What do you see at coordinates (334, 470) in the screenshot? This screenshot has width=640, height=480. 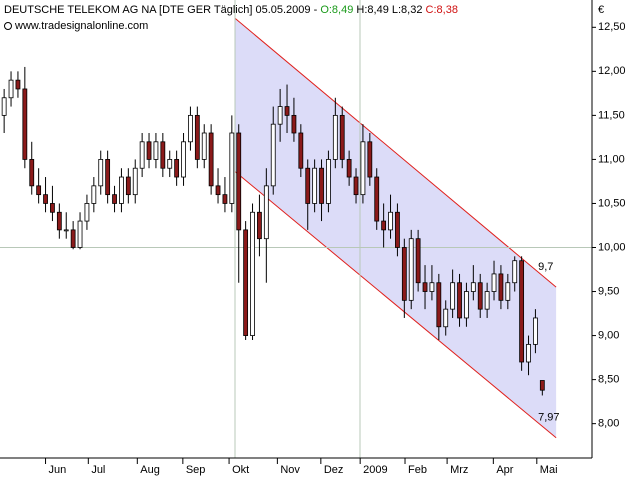 I see `x-tick-label: Dez` at bounding box center [334, 470].